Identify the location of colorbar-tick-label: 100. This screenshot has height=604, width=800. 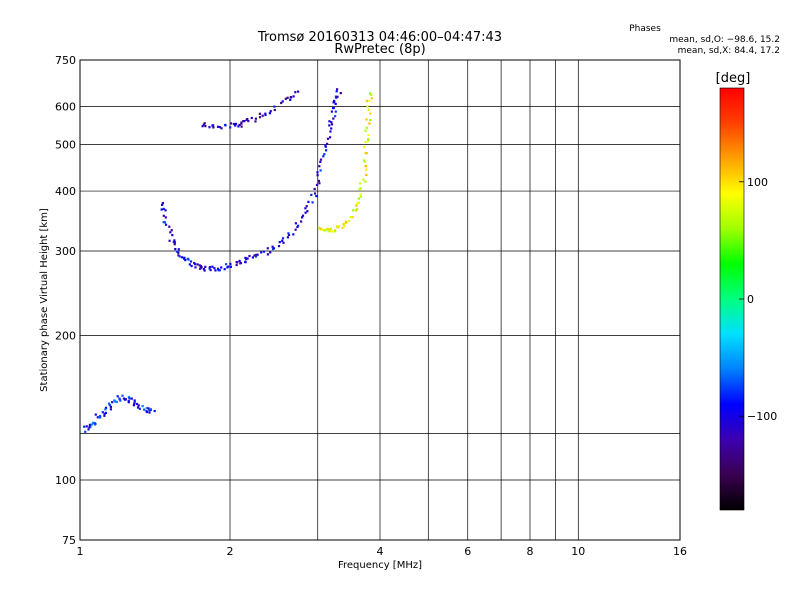
(757, 182).